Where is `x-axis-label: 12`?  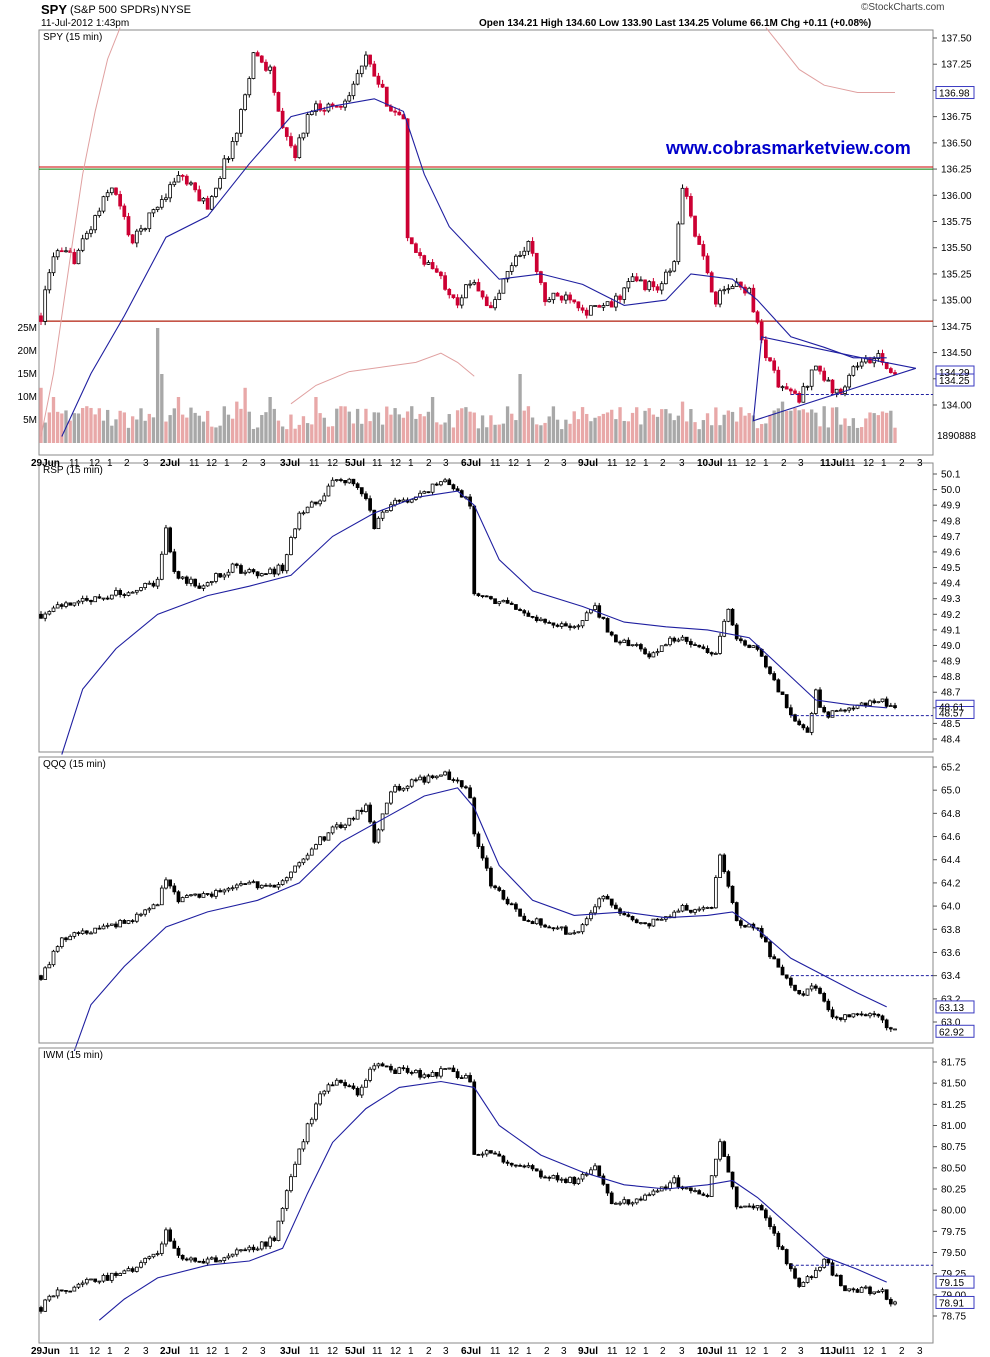 x-axis-label: 12 is located at coordinates (514, 1351).